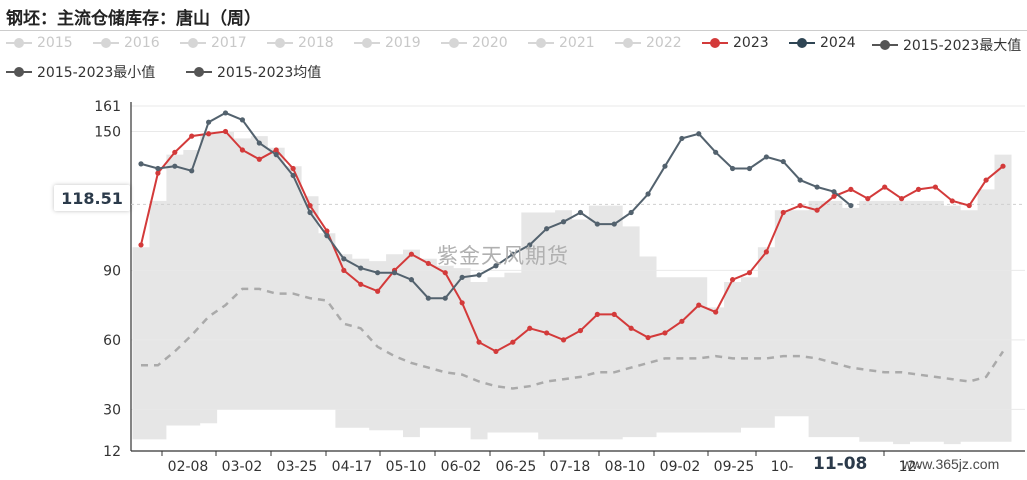 This screenshot has width=1027, height=480. What do you see at coordinates (751, 43) in the screenshot?
I see `legend-label: 2023` at bounding box center [751, 43].